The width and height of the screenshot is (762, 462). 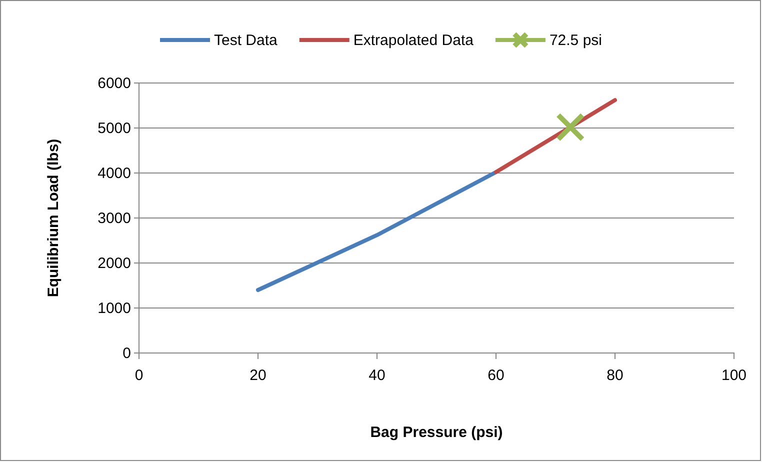 What do you see at coordinates (114, 263) in the screenshot?
I see `y-tick-label: 2000` at bounding box center [114, 263].